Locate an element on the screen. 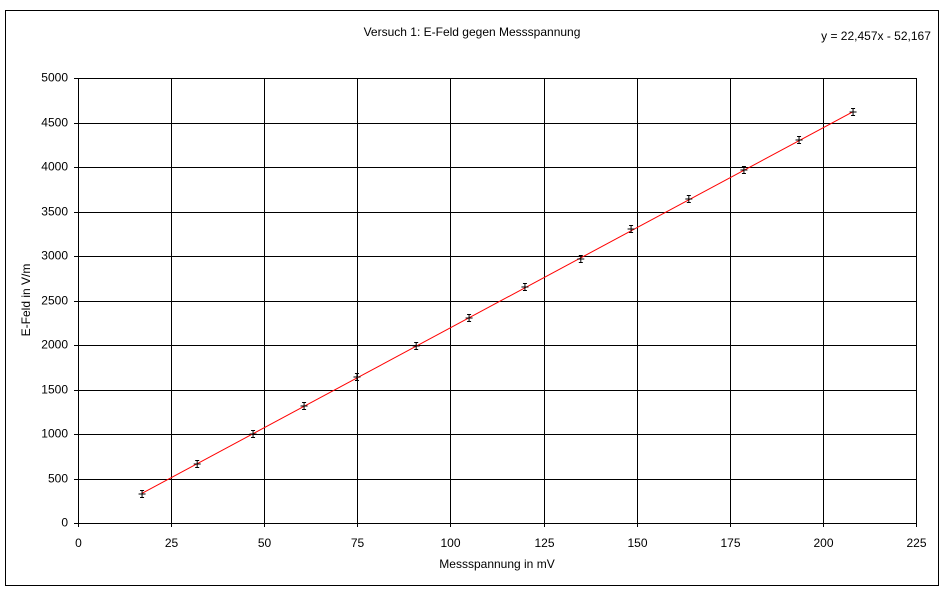 The width and height of the screenshot is (944, 593). y-tick-label: 3500 is located at coordinates (54, 212).